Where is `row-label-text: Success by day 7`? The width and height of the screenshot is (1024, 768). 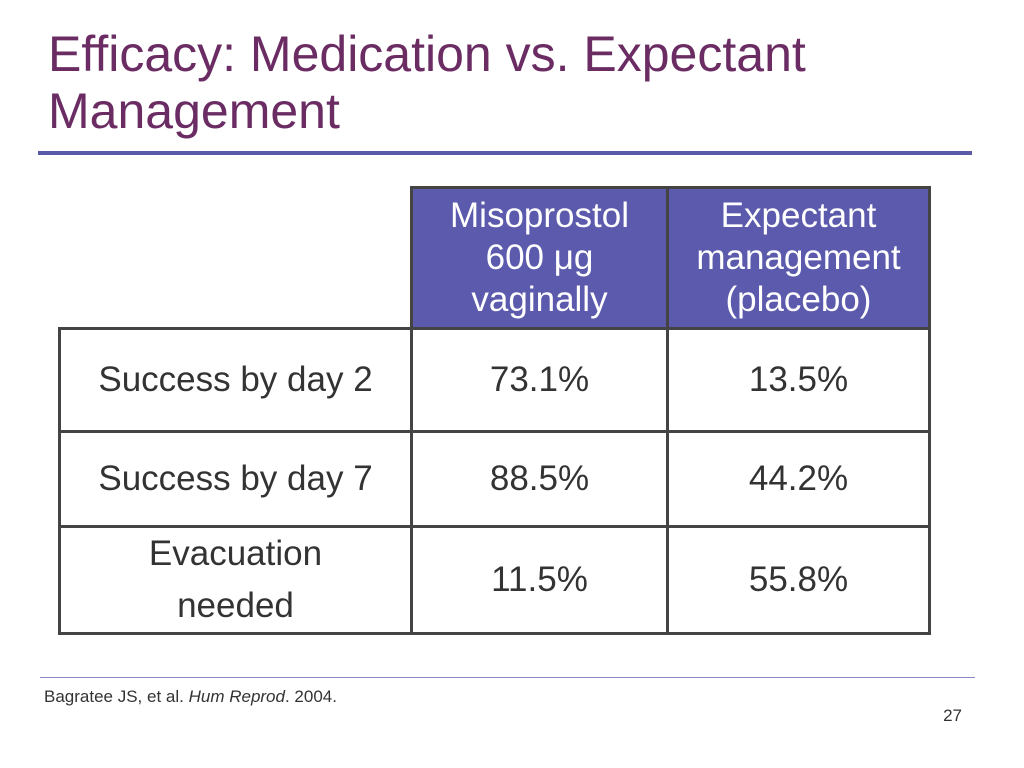 row-label-text: Success by day 7 is located at coordinates (235, 478).